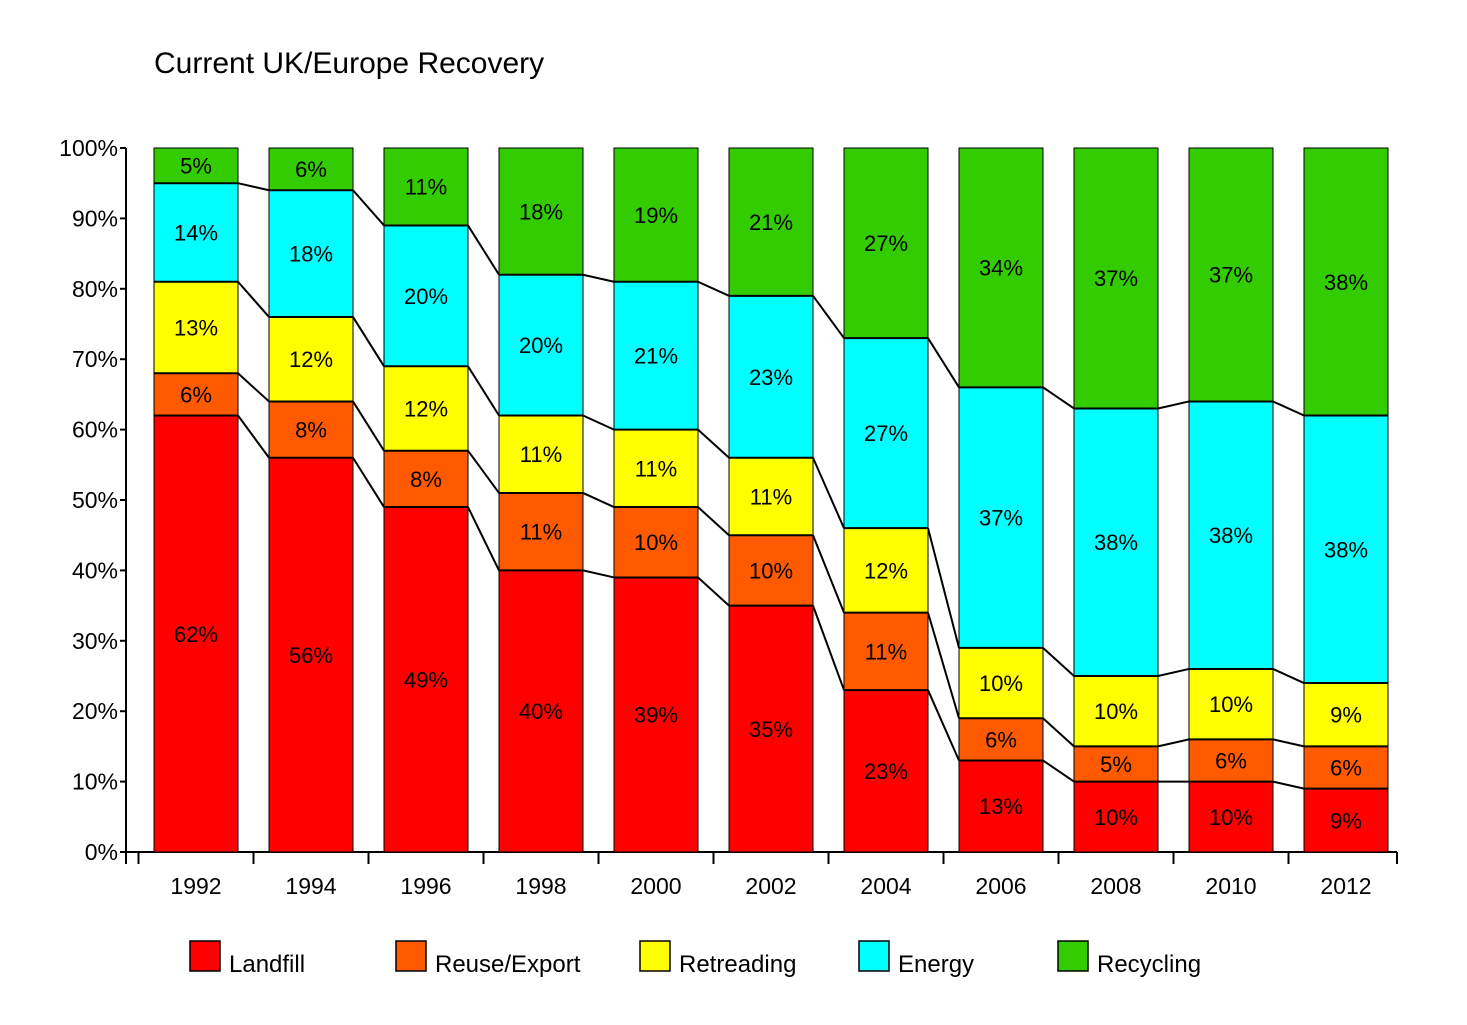 The image size is (1467, 1025). I want to click on x-tick-label: 2012, so click(1345, 886).